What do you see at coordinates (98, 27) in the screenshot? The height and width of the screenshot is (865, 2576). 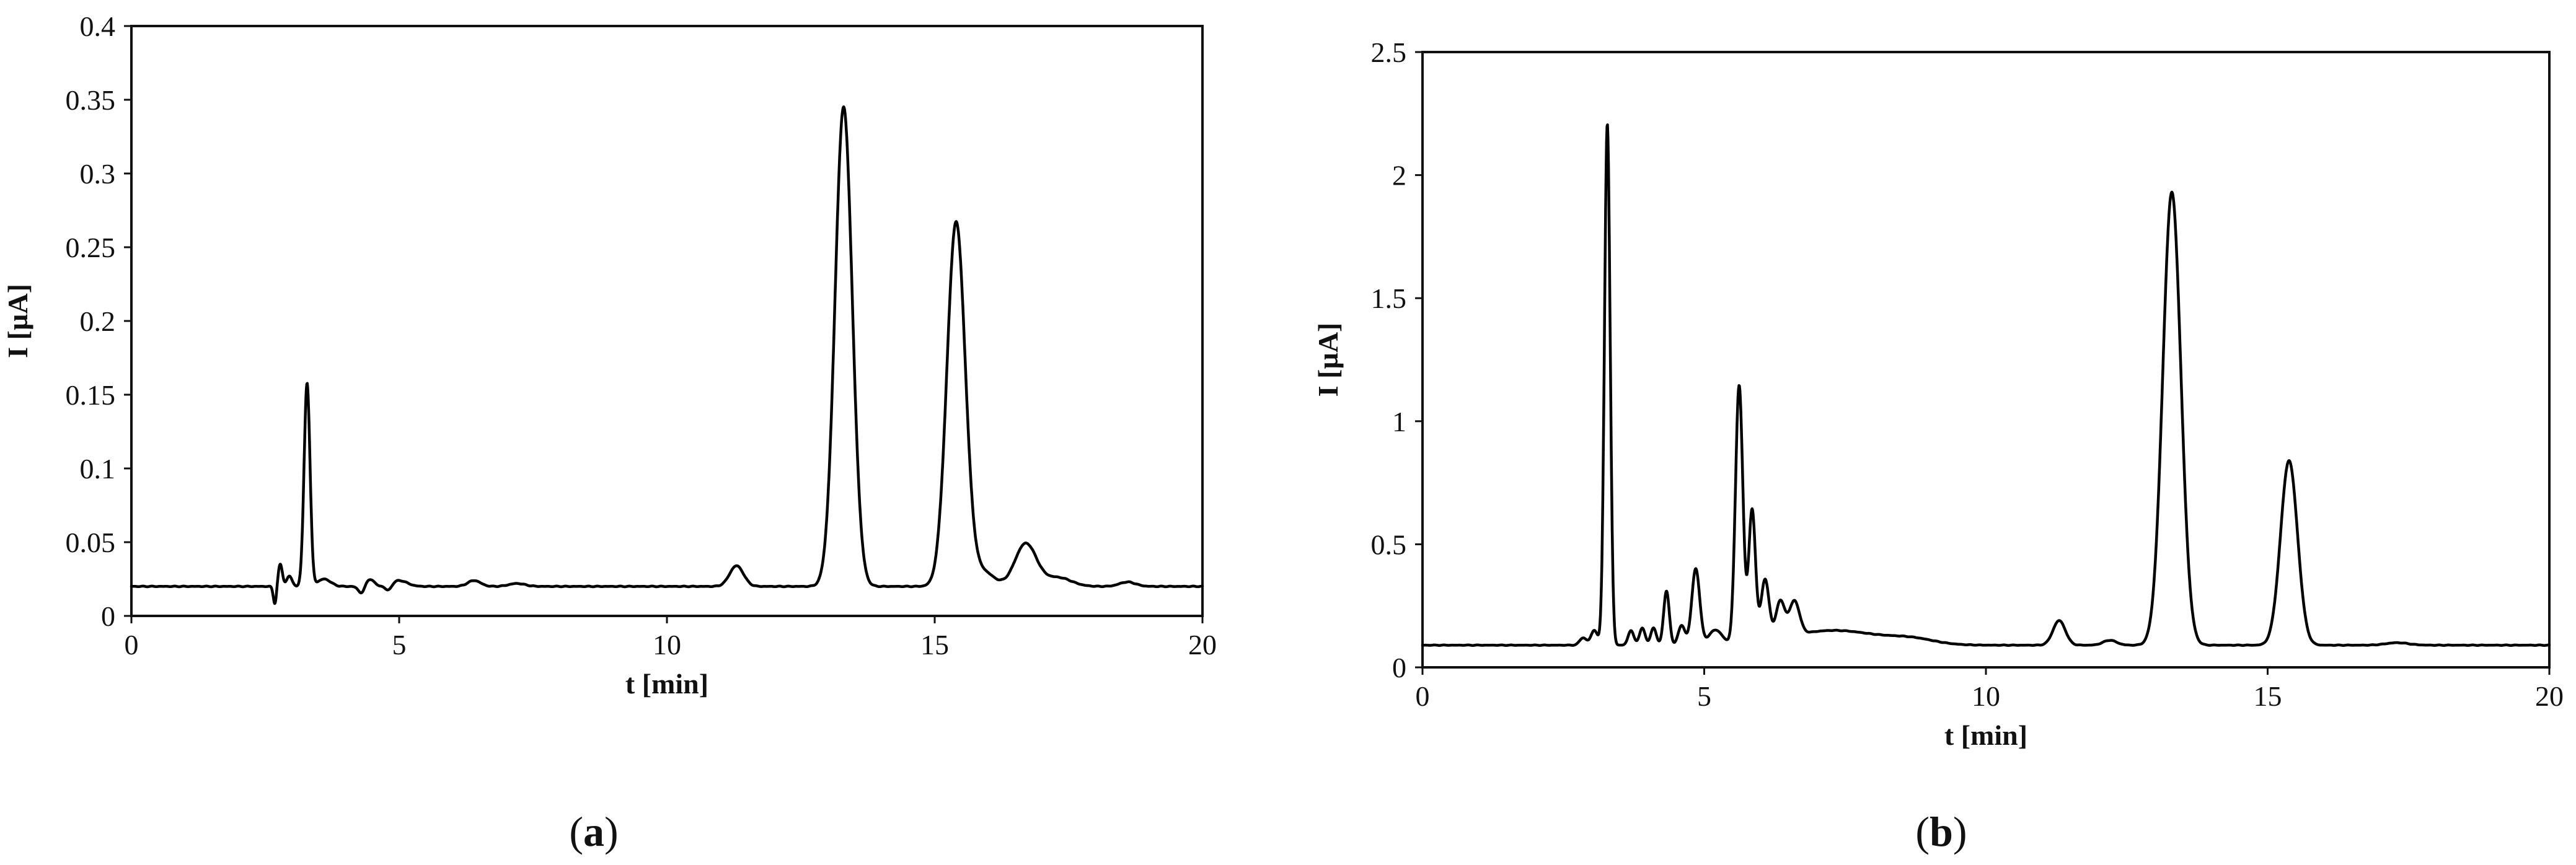 I see `y-tick-label: 0.4` at bounding box center [98, 27].